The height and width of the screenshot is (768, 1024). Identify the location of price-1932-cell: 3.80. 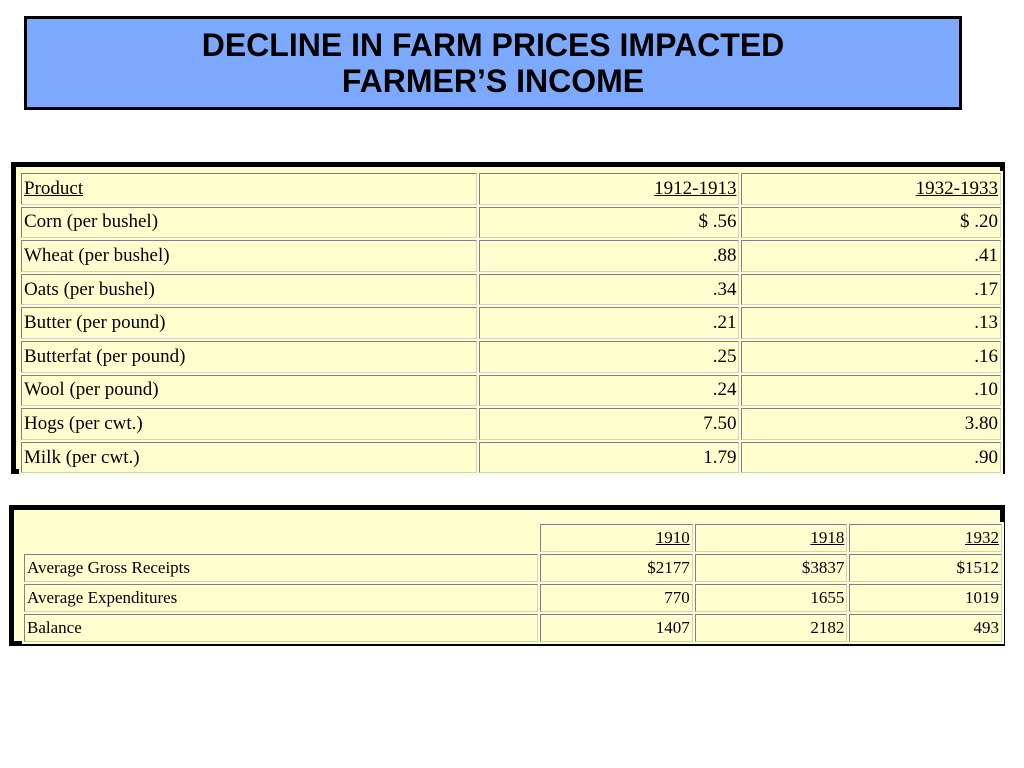
(871, 424).